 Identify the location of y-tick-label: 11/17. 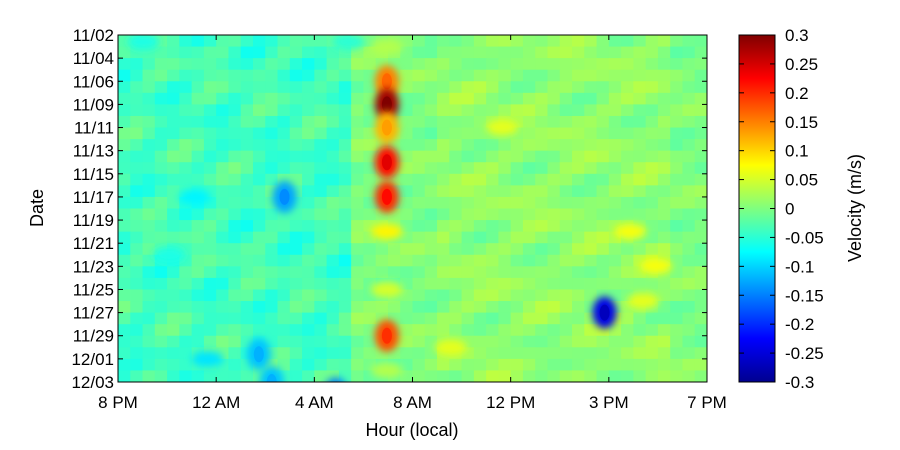
(93, 197).